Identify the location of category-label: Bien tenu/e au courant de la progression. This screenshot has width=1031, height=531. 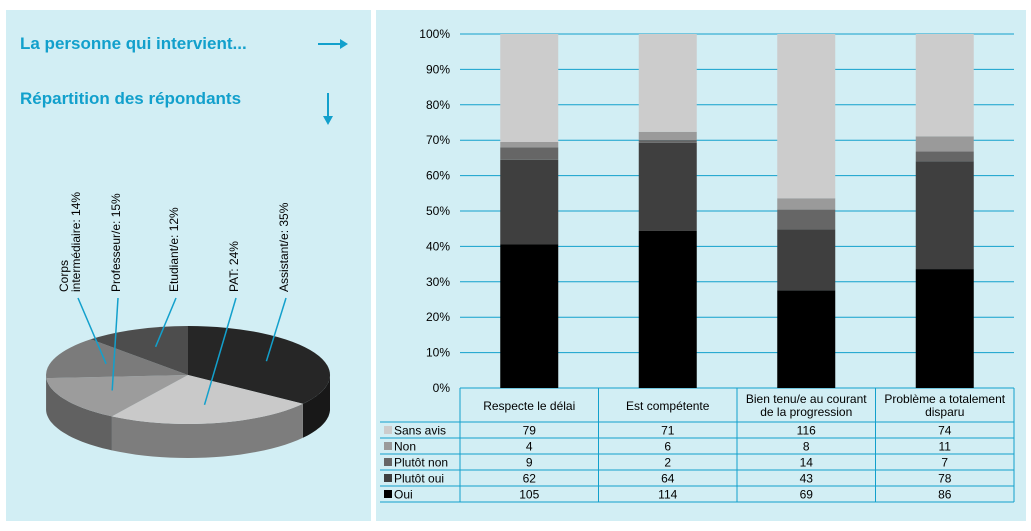
(806, 405).